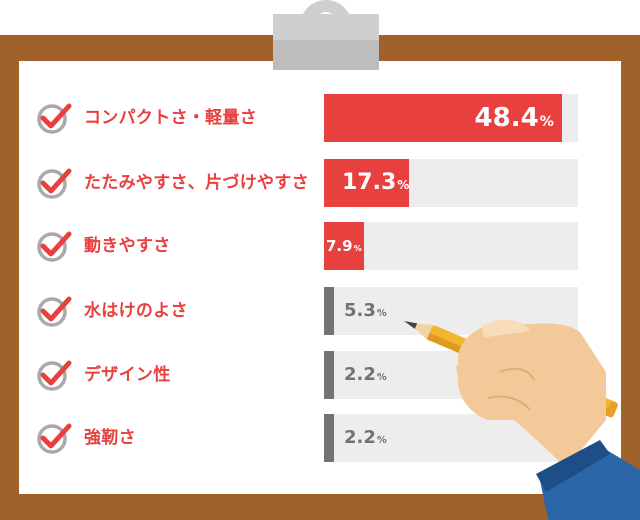 The width and height of the screenshot is (640, 520). What do you see at coordinates (196, 183) in the screenshot?
I see `category-label: たたみやすさ、片づけやすさ` at bounding box center [196, 183].